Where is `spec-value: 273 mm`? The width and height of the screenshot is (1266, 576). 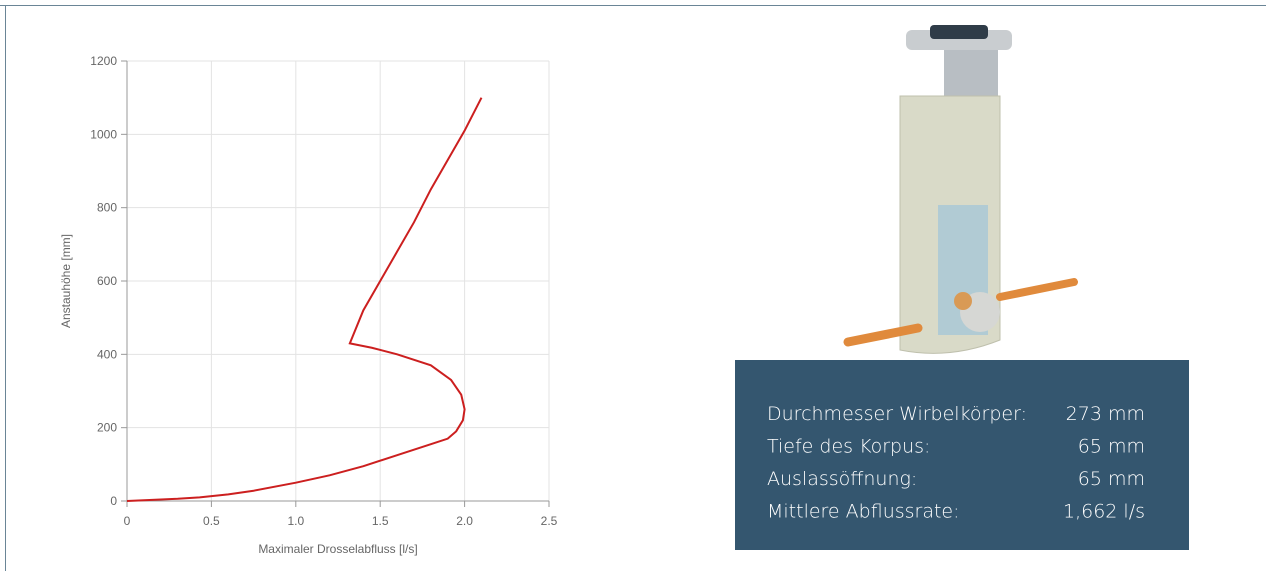 spec-value: 273 mm is located at coordinates (1105, 414).